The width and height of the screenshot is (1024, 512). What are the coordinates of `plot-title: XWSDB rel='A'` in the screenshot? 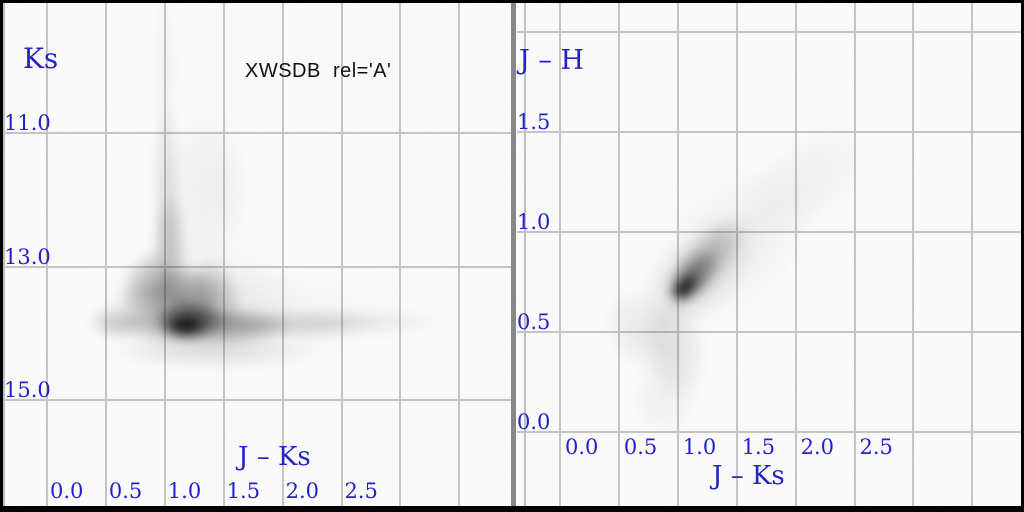 It's located at (318, 71).